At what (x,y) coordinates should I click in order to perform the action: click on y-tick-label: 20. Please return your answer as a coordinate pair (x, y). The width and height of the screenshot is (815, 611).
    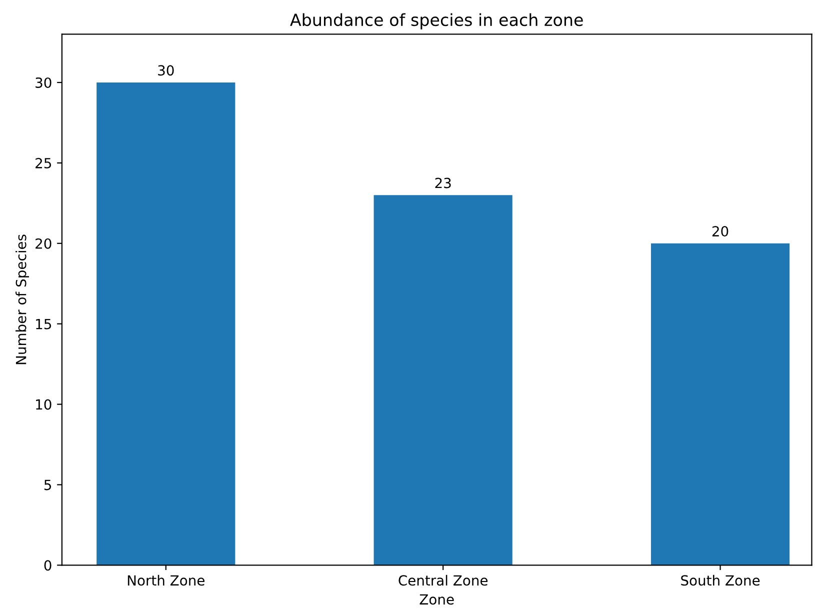
    Looking at the image, I should click on (44, 243).